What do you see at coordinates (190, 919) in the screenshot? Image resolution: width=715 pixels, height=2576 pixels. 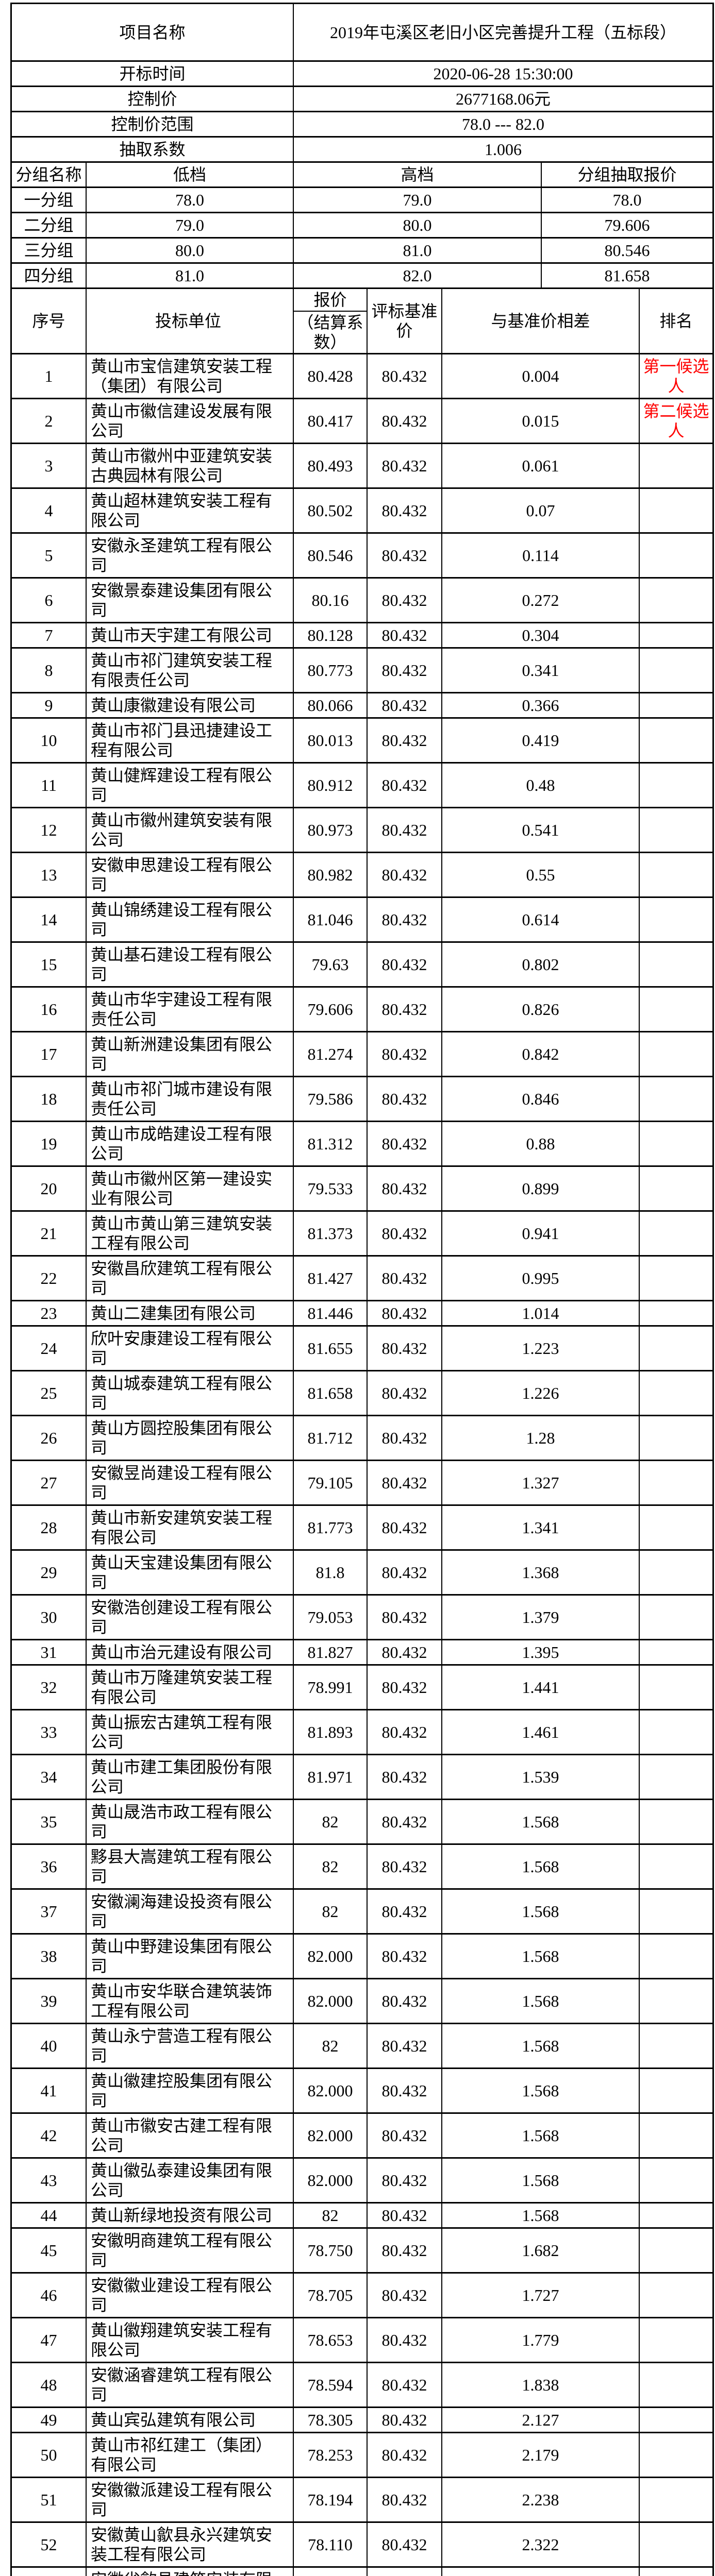 I see `bidder-cell: 黄山锦绣建设工程有限公司` at bounding box center [190, 919].